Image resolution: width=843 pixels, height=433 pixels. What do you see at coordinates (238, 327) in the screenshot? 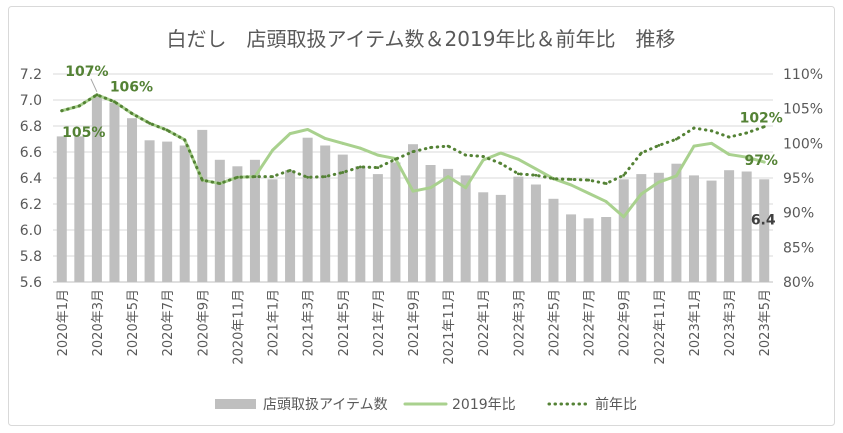
I see `x-tick-label: 2020年11月` at bounding box center [238, 327].